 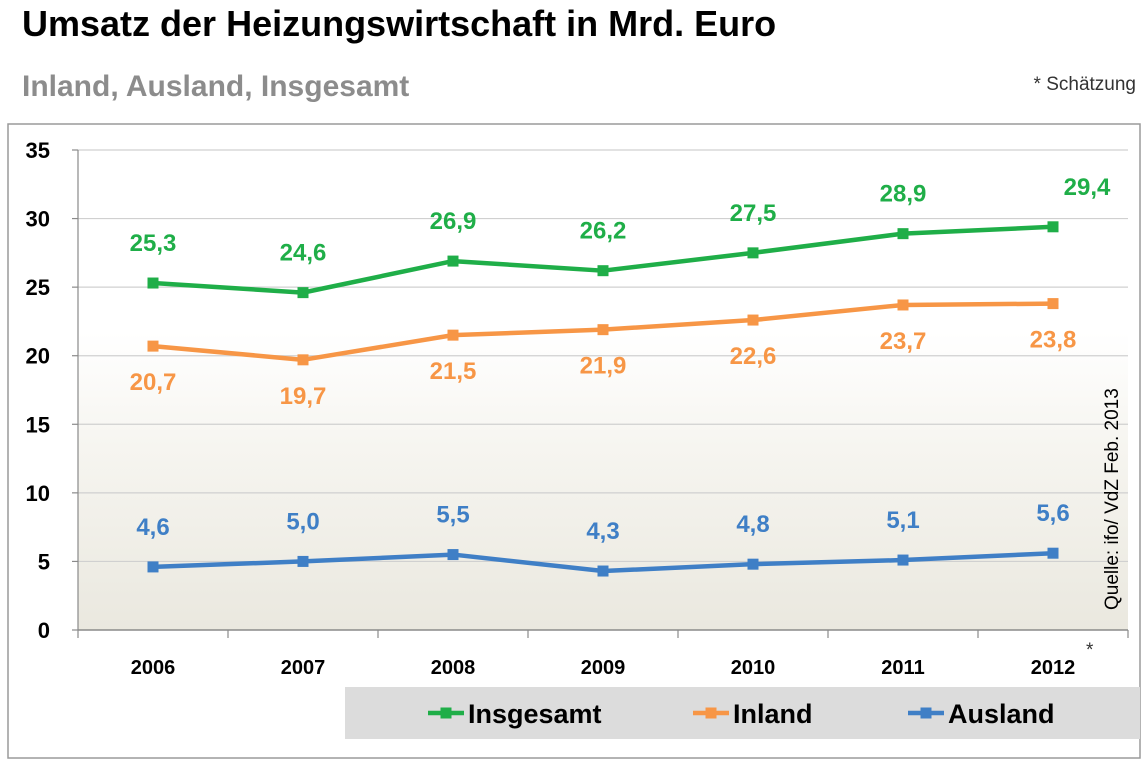 What do you see at coordinates (1053, 668) in the screenshot?
I see `x-tick-label: 2012` at bounding box center [1053, 668].